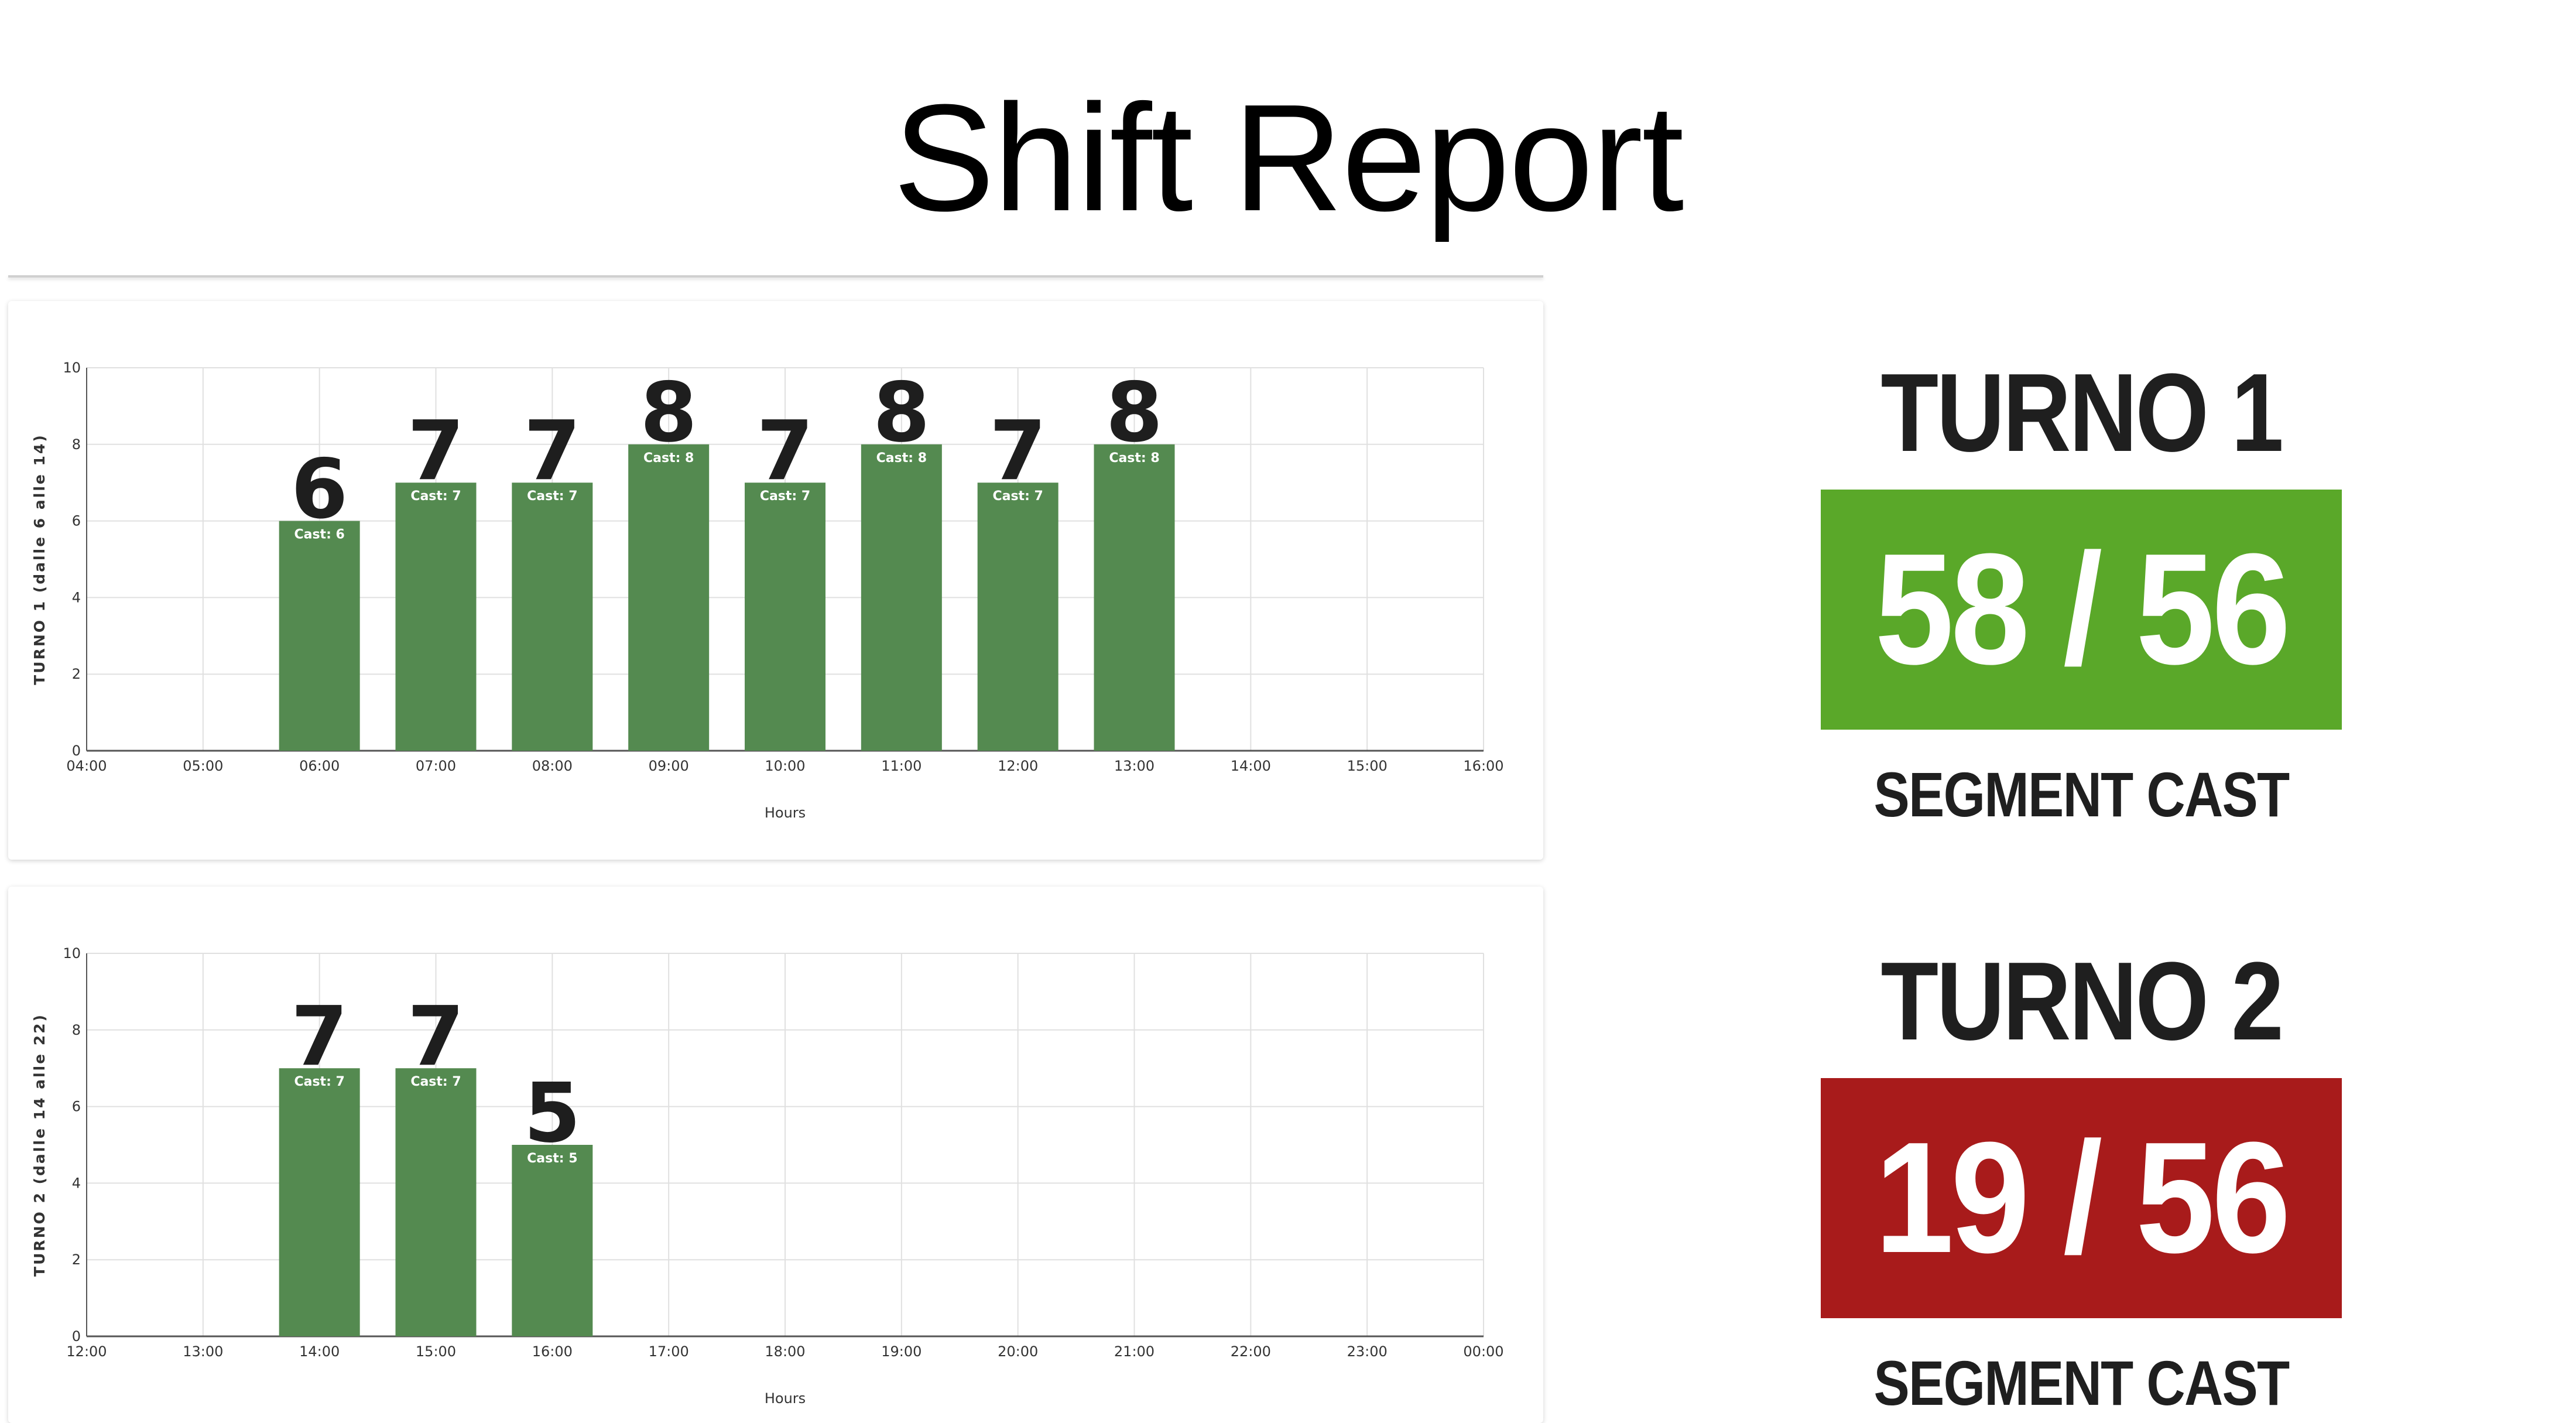 The width and height of the screenshot is (2576, 1423). Describe the element at coordinates (319, 490) in the screenshot. I see `bar-value-label: 6` at that location.